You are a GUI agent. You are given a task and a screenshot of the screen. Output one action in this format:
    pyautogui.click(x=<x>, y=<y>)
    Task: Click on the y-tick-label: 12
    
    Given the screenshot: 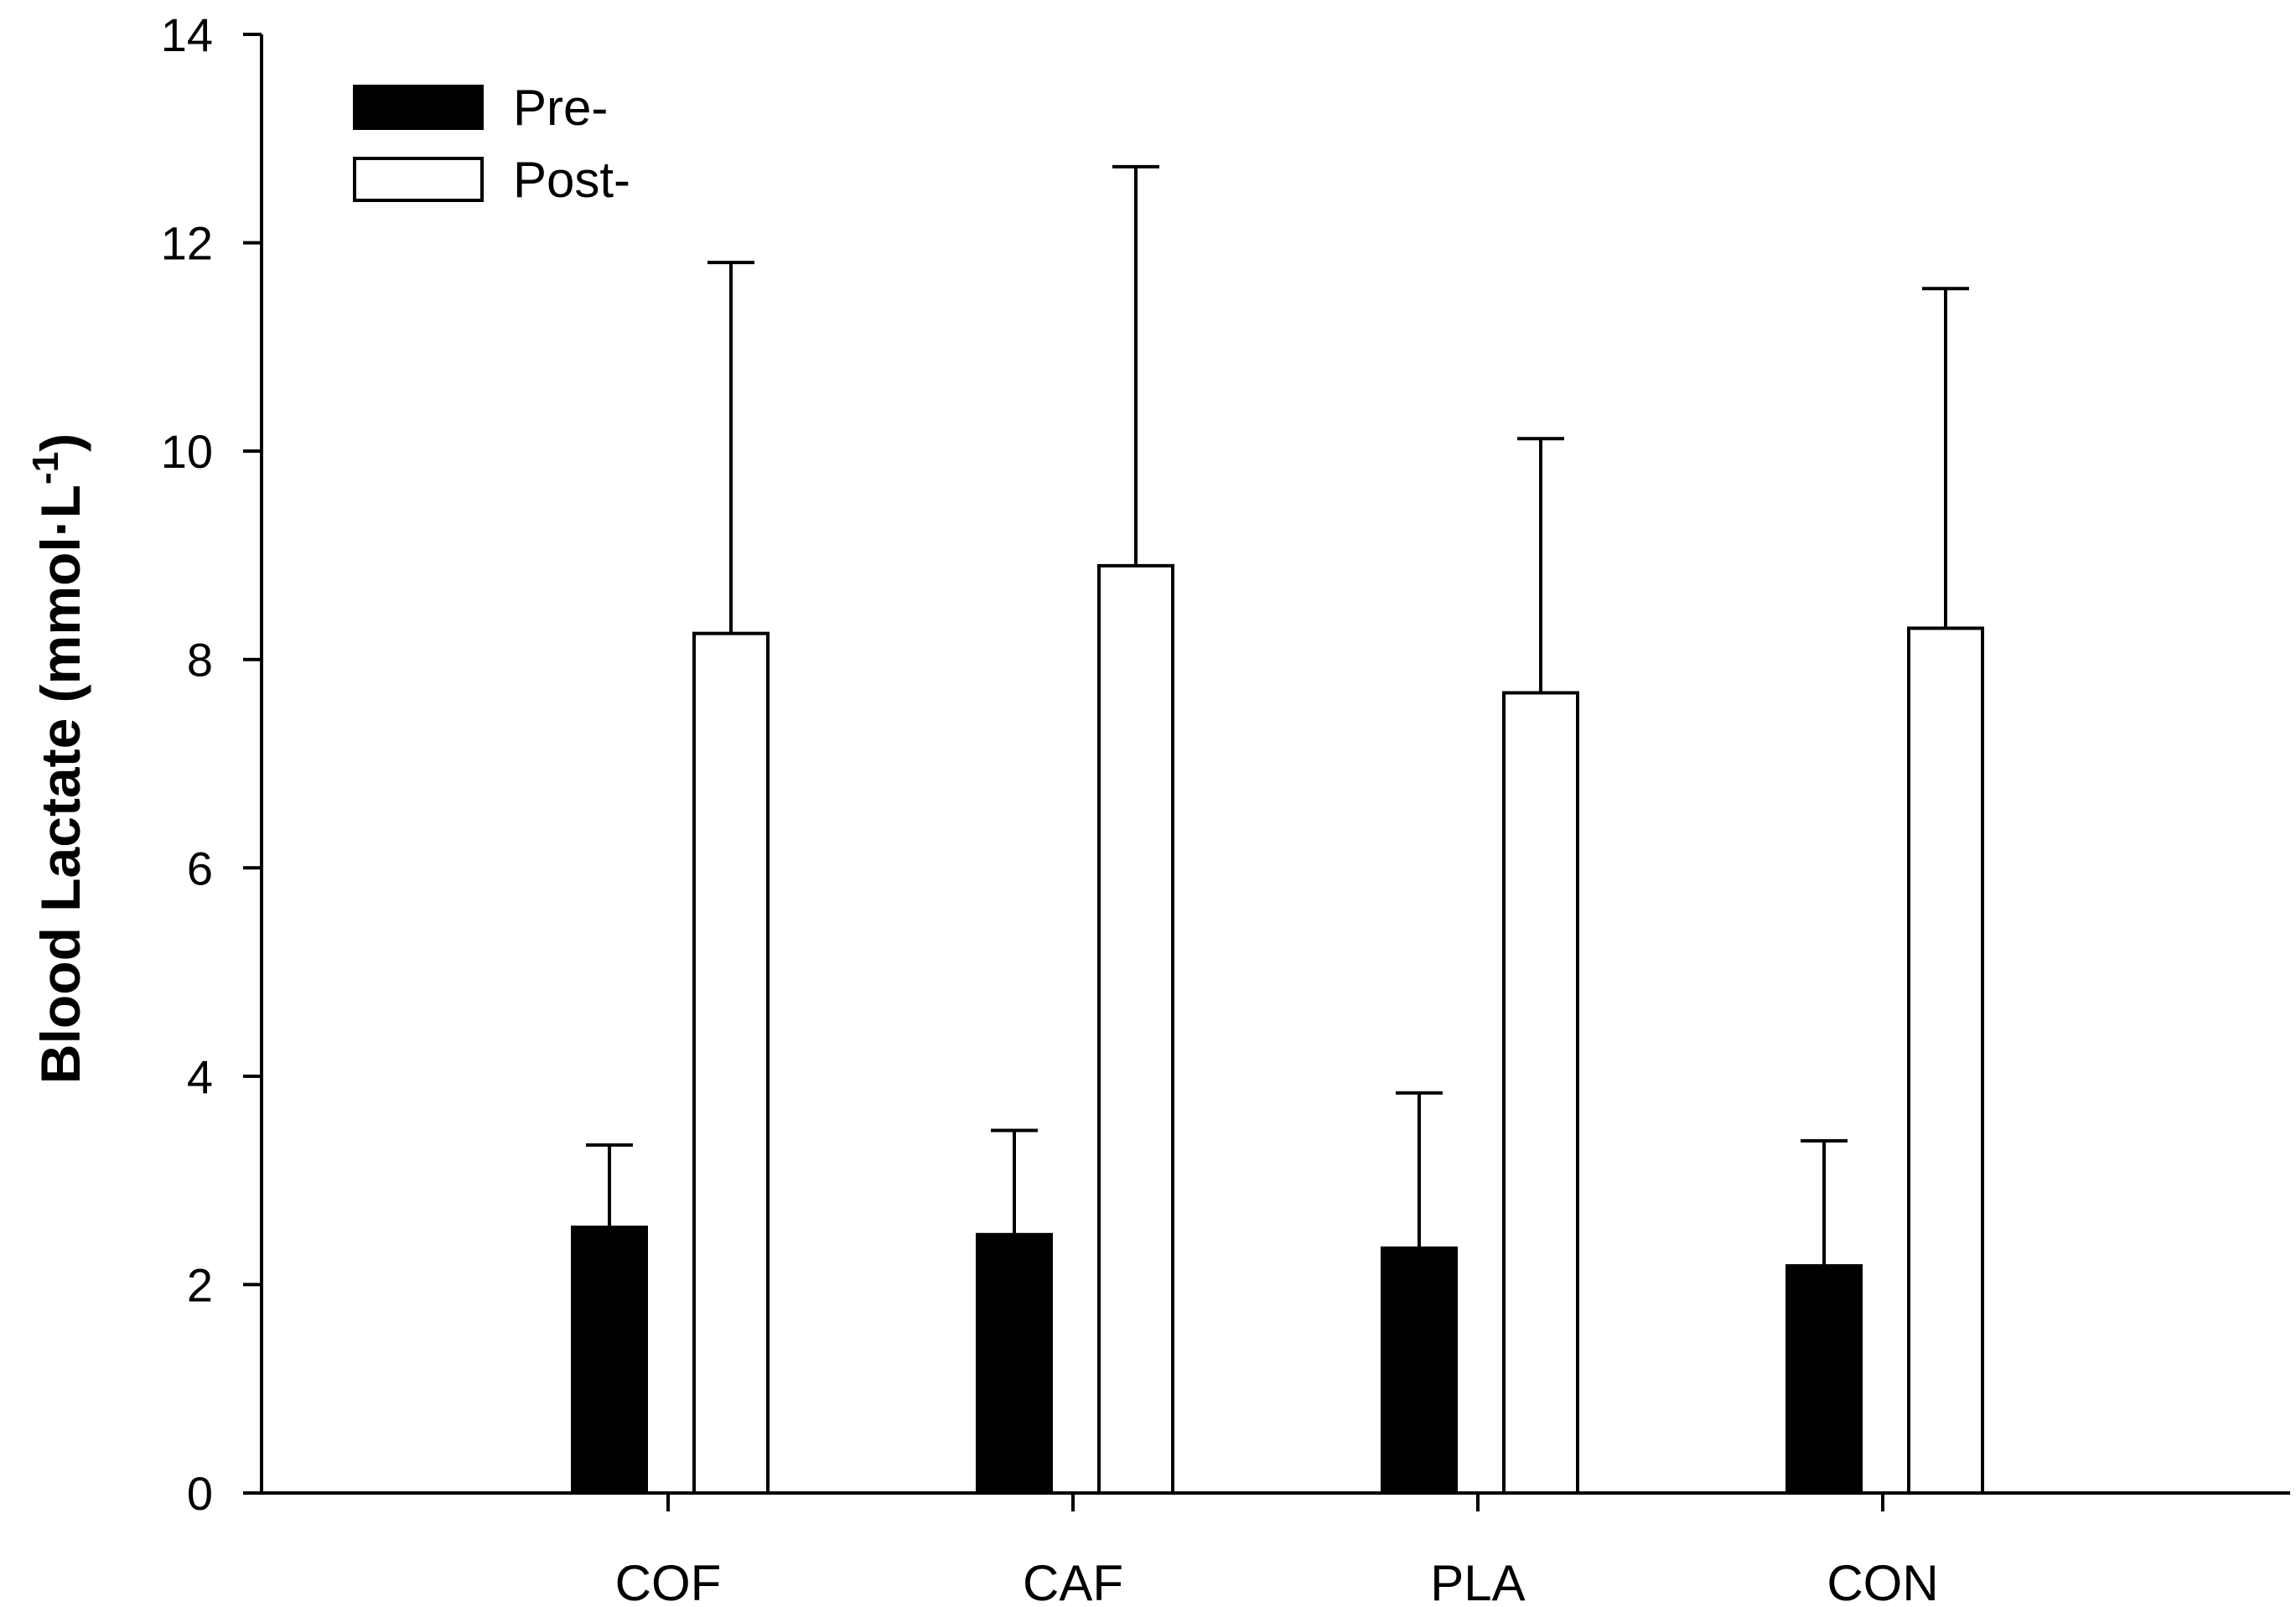 What is the action you would take?
    pyautogui.click(x=187, y=243)
    